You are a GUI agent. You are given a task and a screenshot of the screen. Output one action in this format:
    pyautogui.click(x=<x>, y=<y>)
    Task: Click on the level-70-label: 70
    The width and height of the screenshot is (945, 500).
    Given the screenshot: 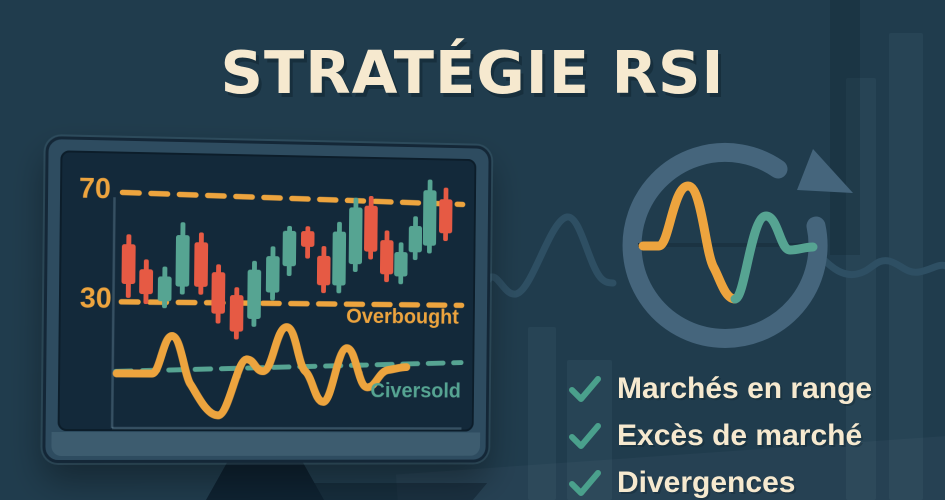 What is the action you would take?
    pyautogui.click(x=95, y=189)
    